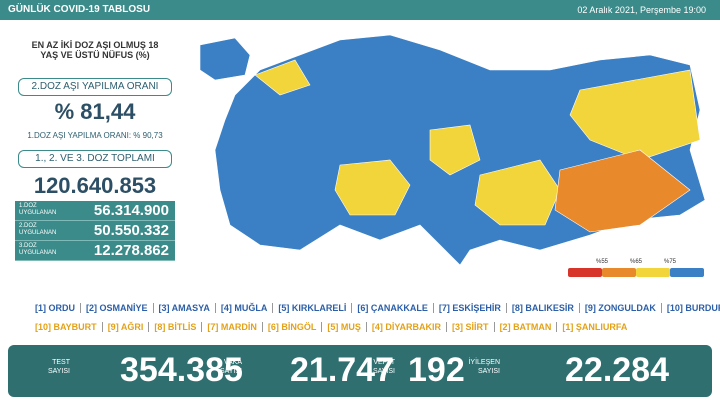  What do you see at coordinates (125, 327) in the screenshot?
I see `province-item: [9] AĞRI` at bounding box center [125, 327].